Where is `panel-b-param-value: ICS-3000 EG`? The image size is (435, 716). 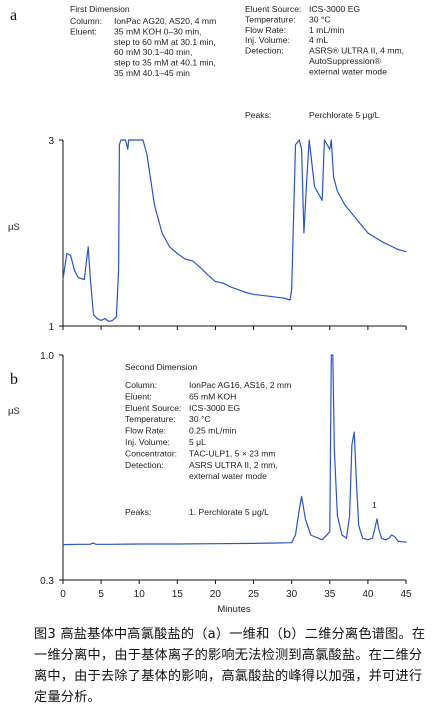 panel-b-param-value: ICS-3000 EG is located at coordinates (214, 408).